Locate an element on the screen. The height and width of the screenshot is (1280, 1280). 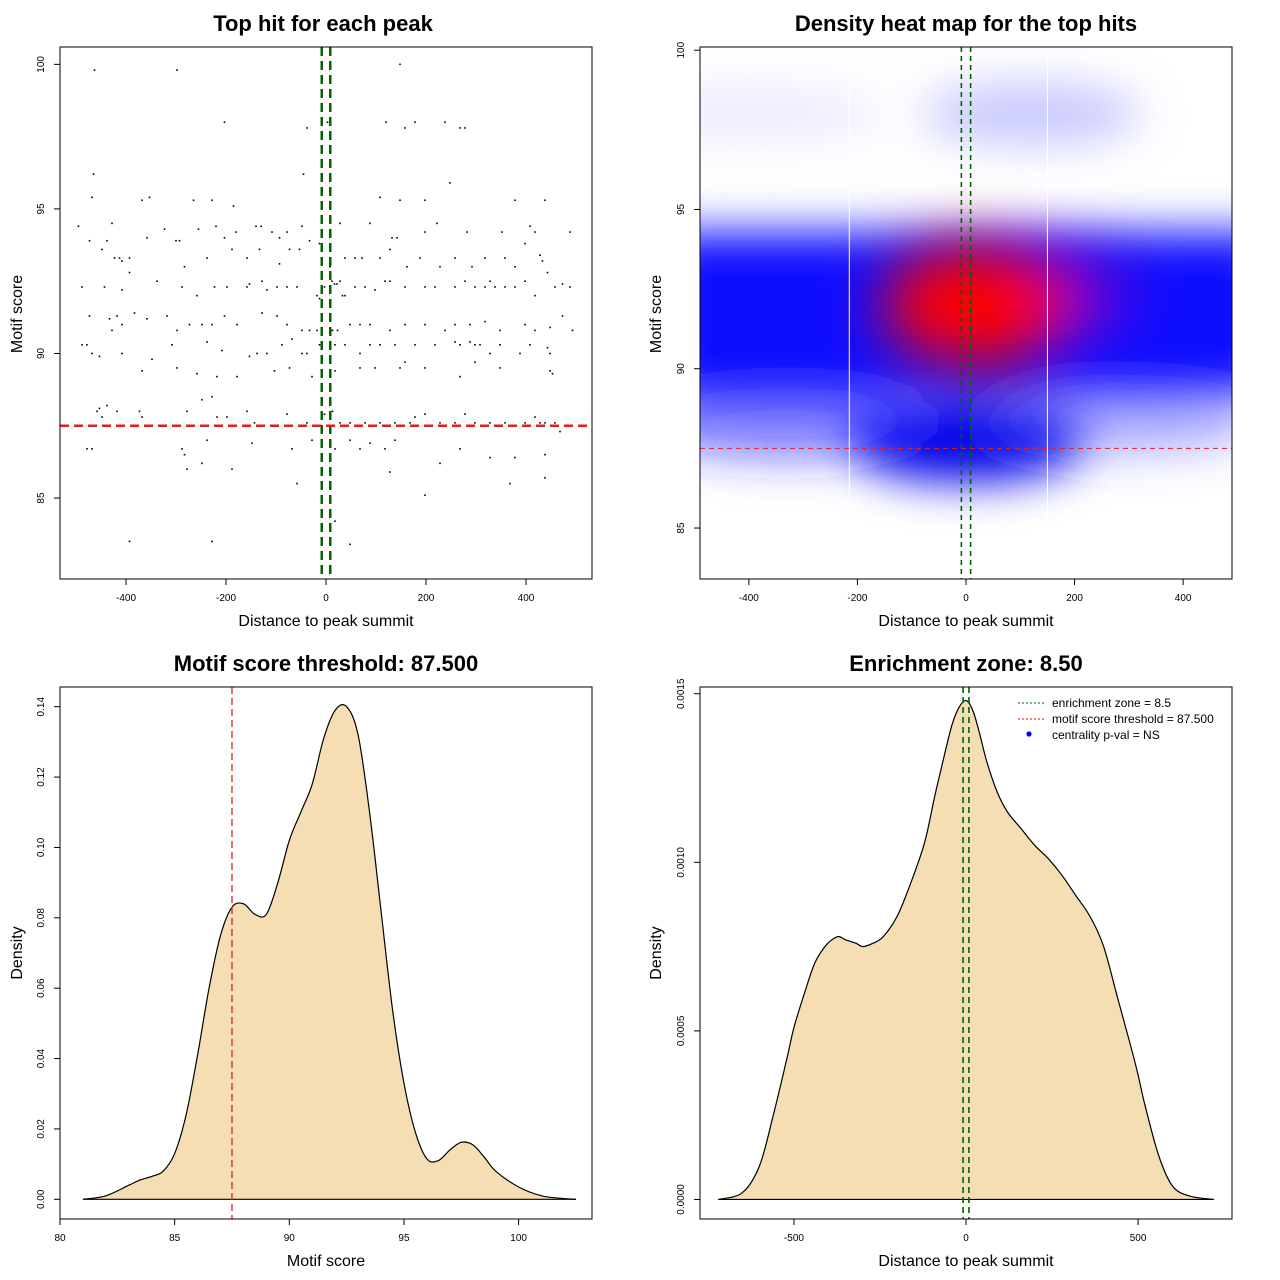
legend-motif-threshold: motif score threshold = 87.500 is located at coordinates (1133, 719).